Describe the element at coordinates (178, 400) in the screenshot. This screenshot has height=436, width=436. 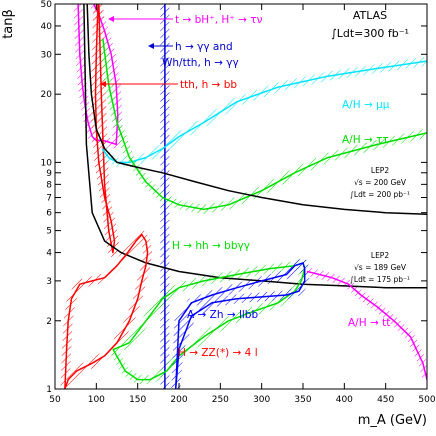
I see `x-tick-label: 200` at that location.